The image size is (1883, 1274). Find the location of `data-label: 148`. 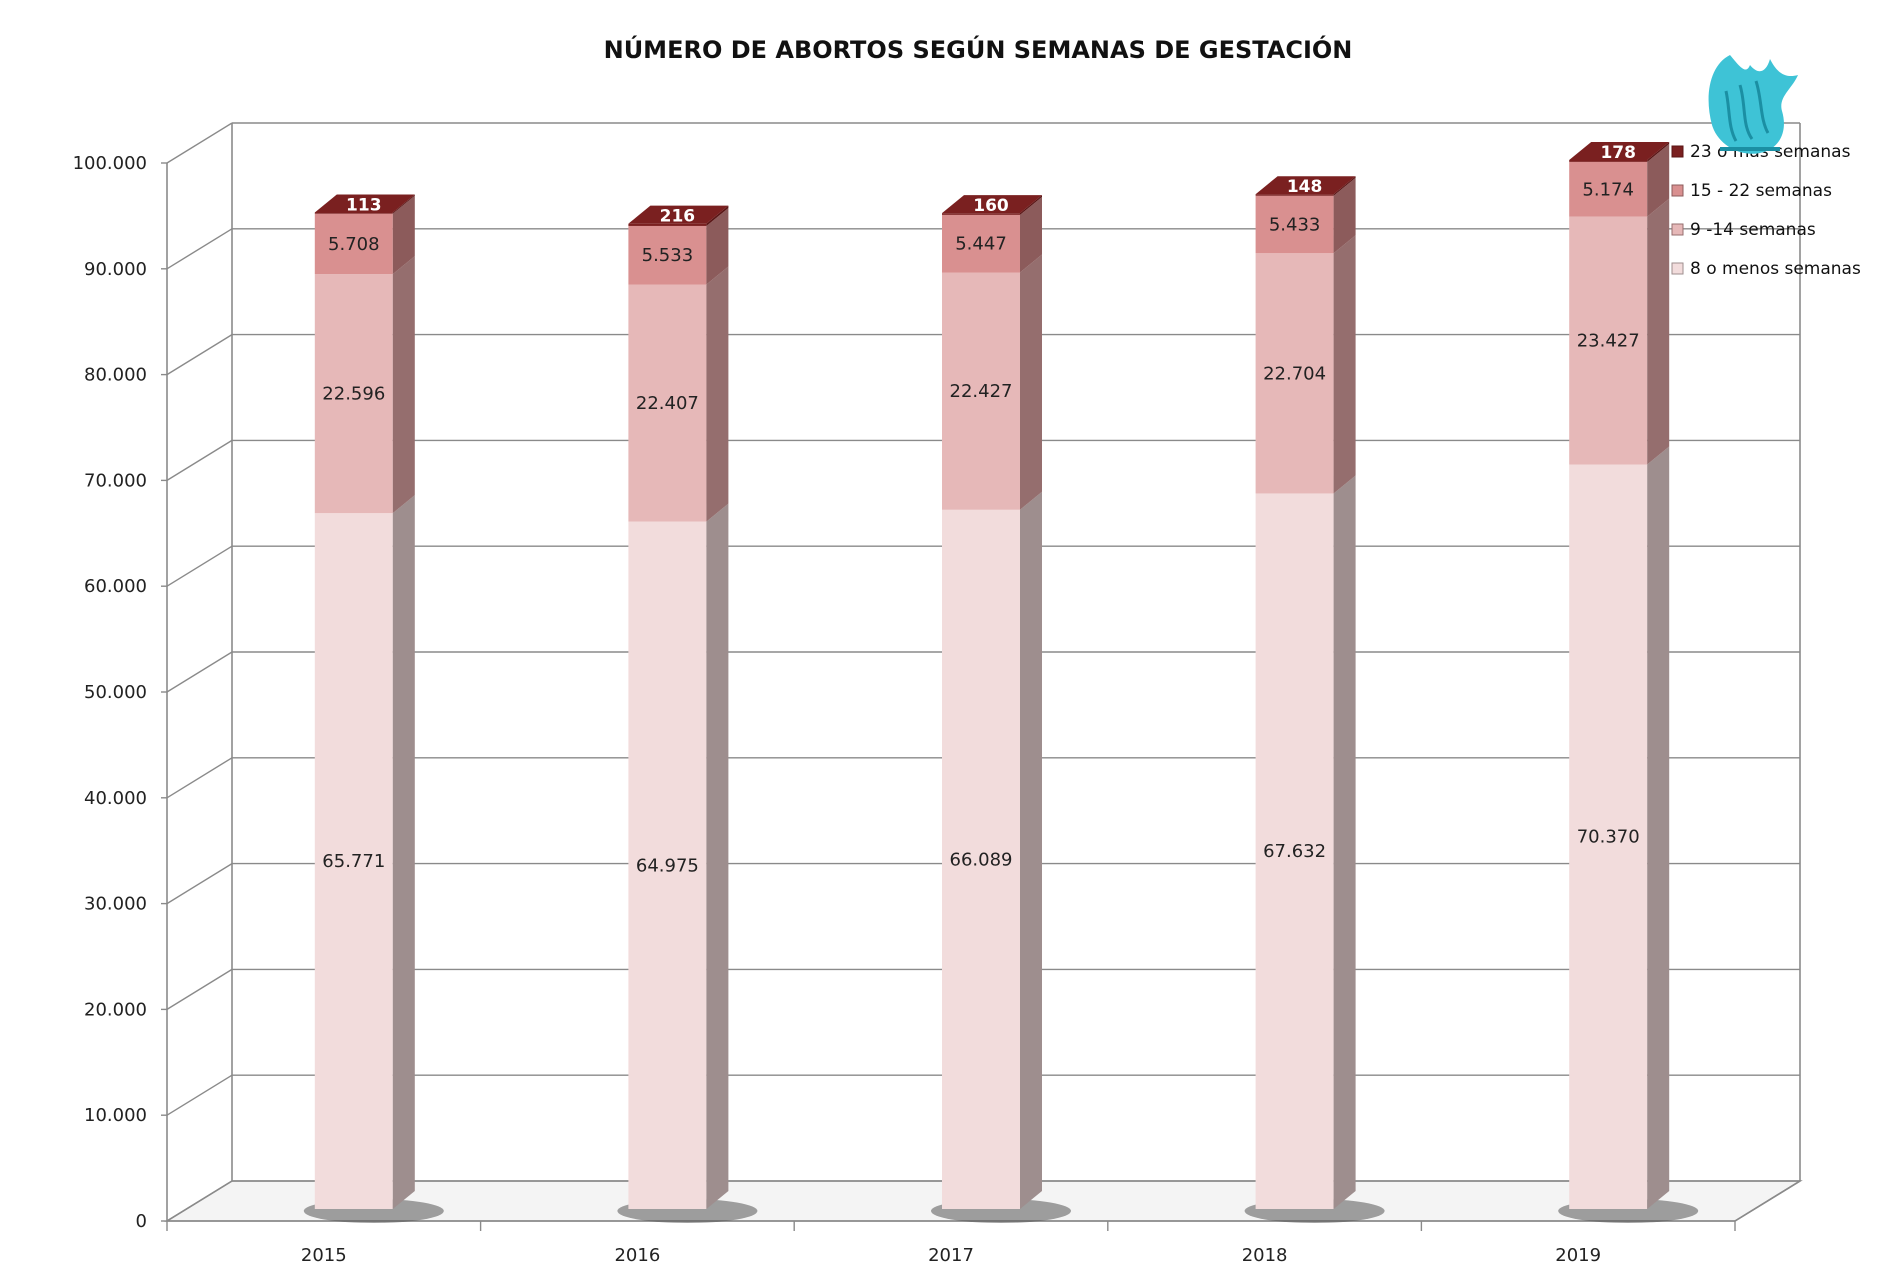

data-label: 148 is located at coordinates (1305, 187).